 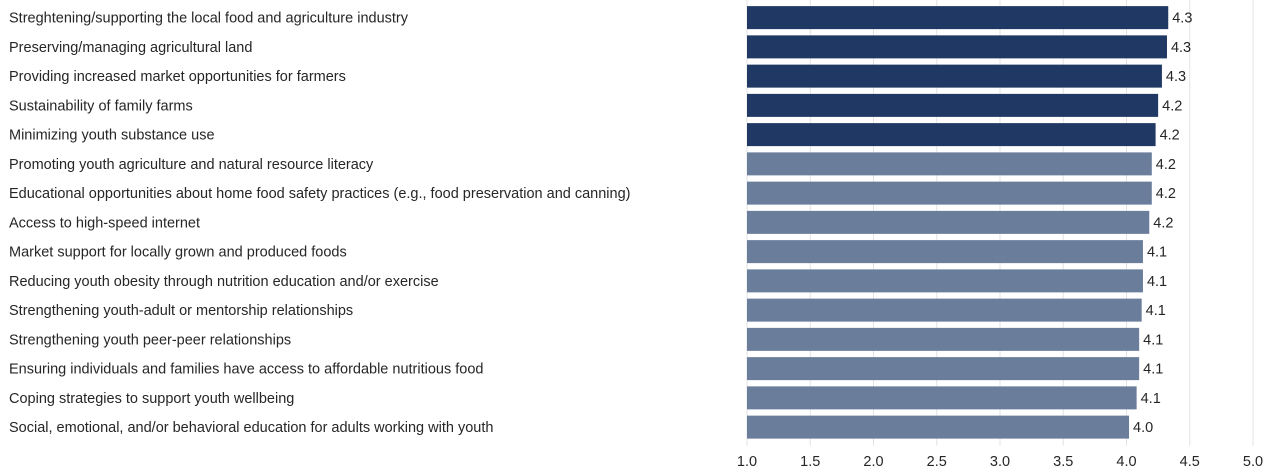 What do you see at coordinates (1253, 461) in the screenshot?
I see `x-tick-label: 5.0` at bounding box center [1253, 461].